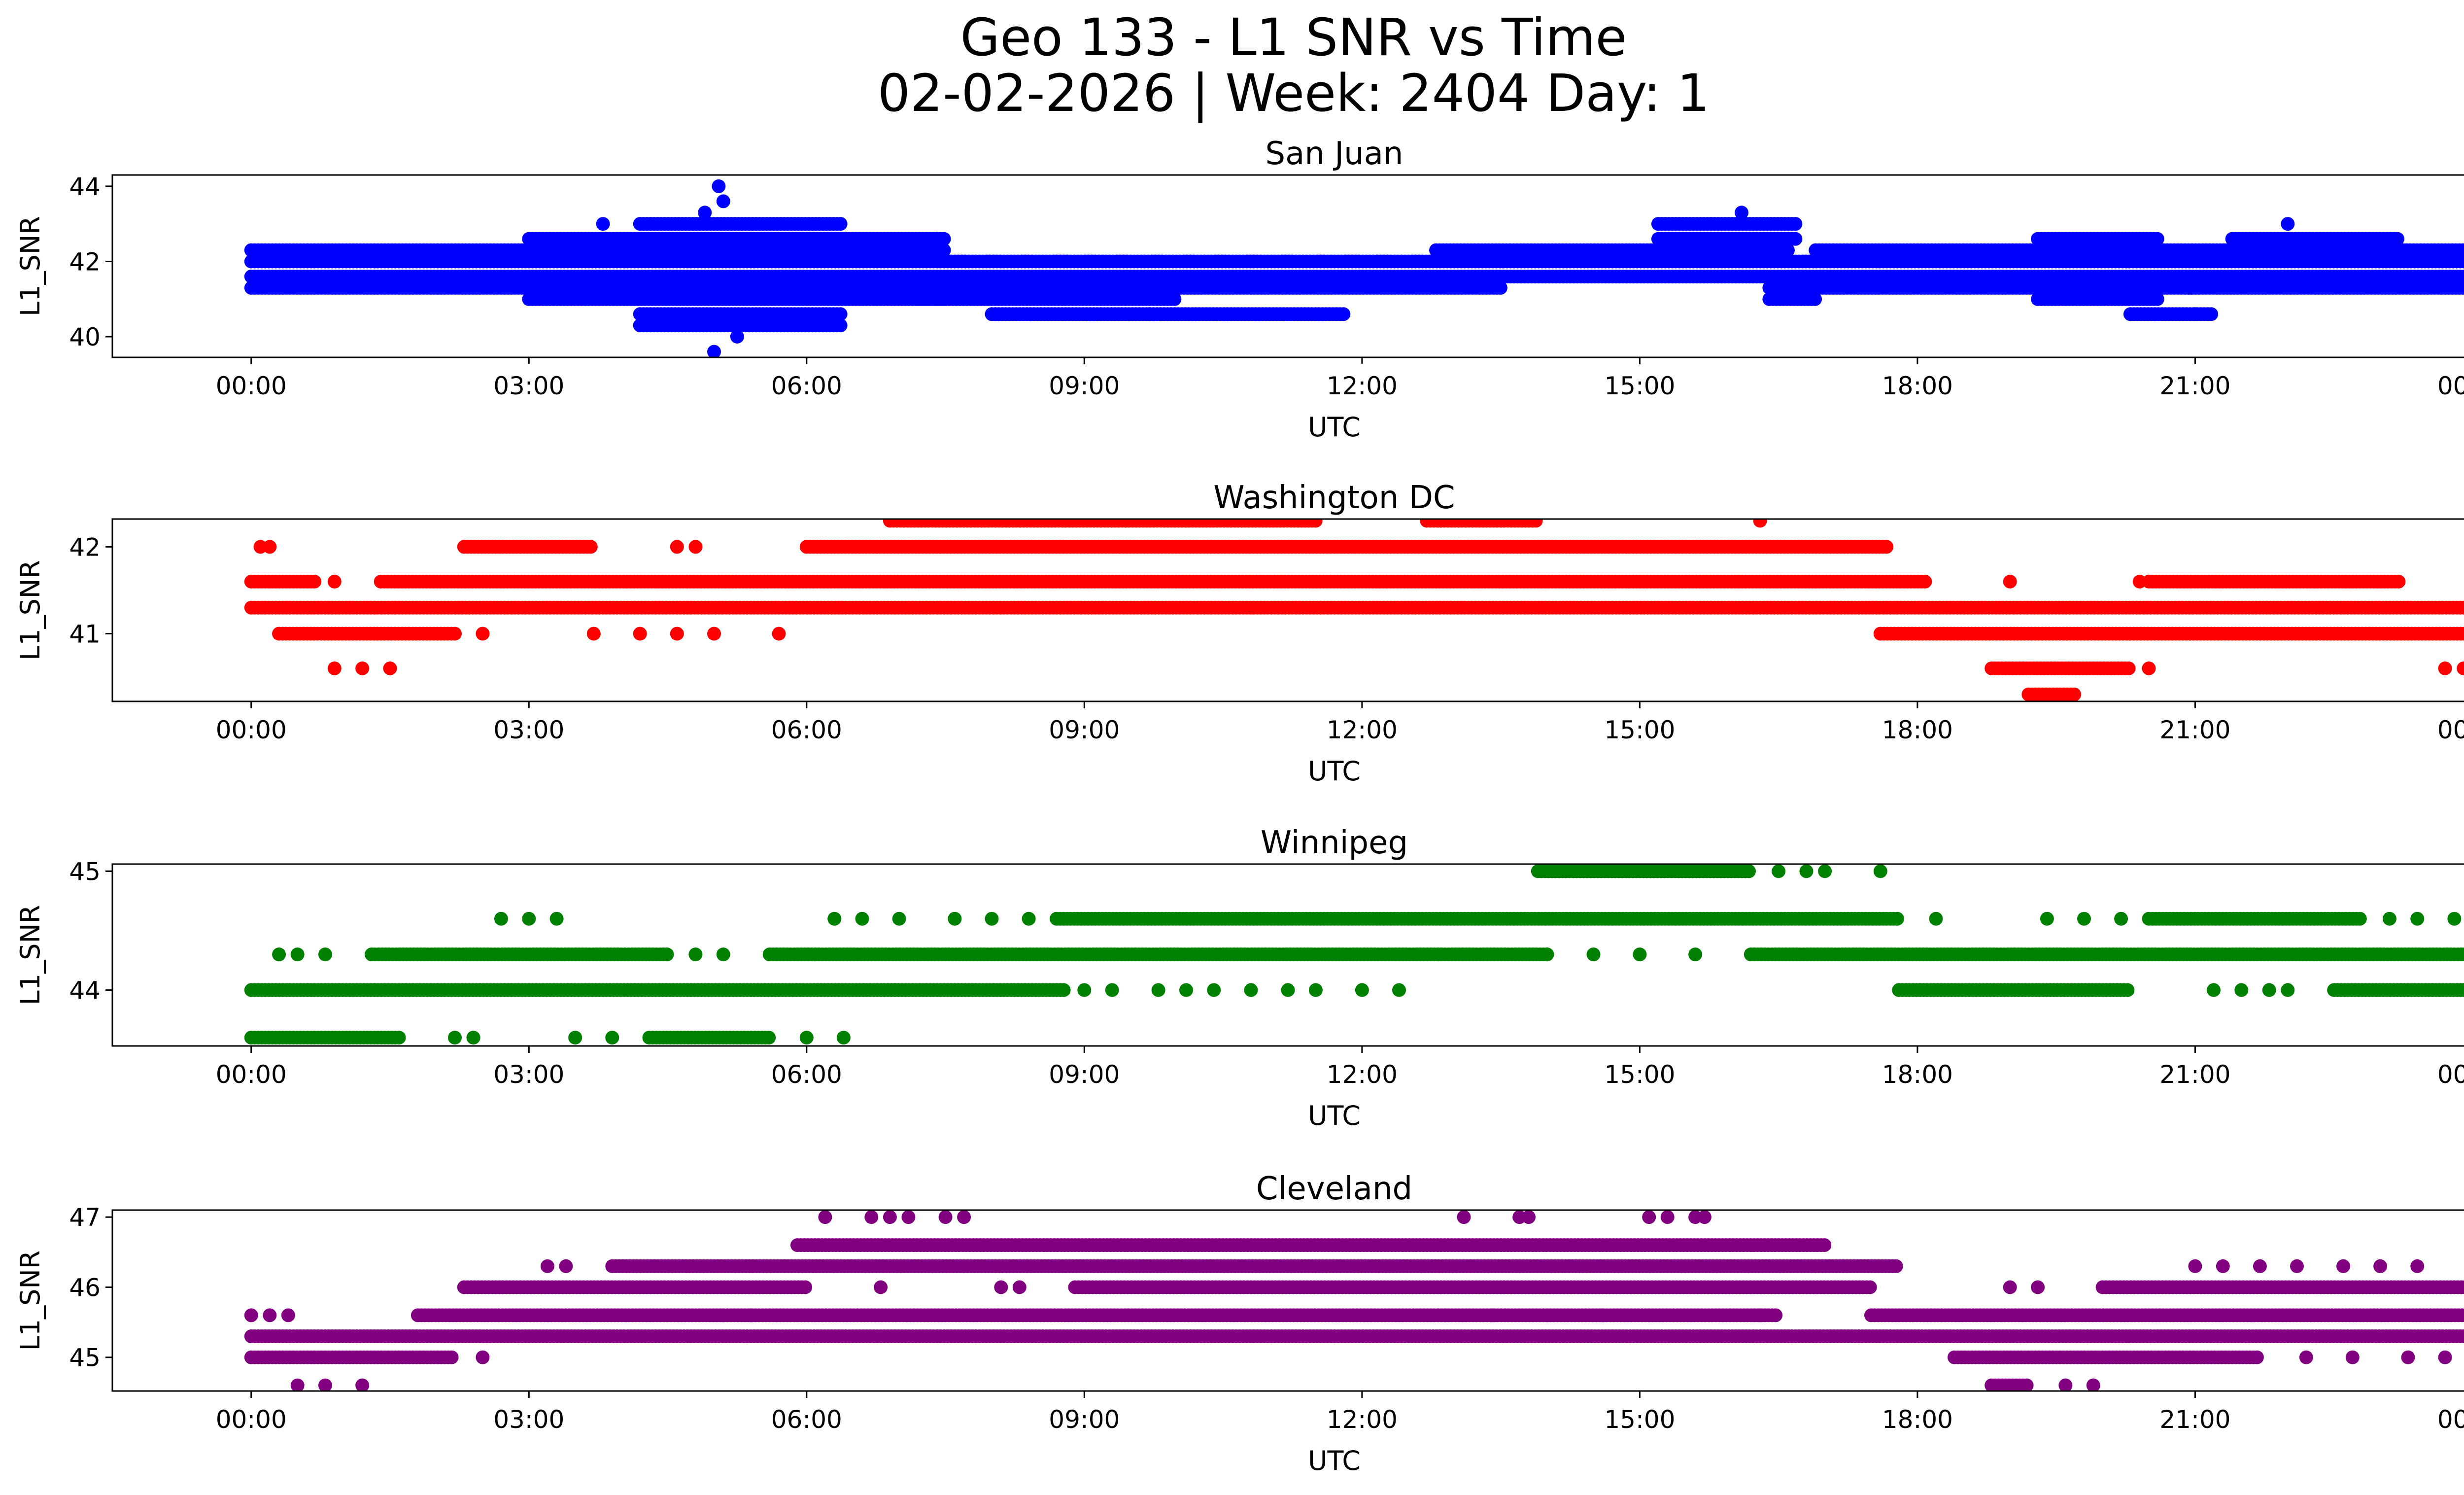 Image resolution: width=2464 pixels, height=1495 pixels. Describe the element at coordinates (85, 187) in the screenshot. I see `y-tick-label: 44` at that location.